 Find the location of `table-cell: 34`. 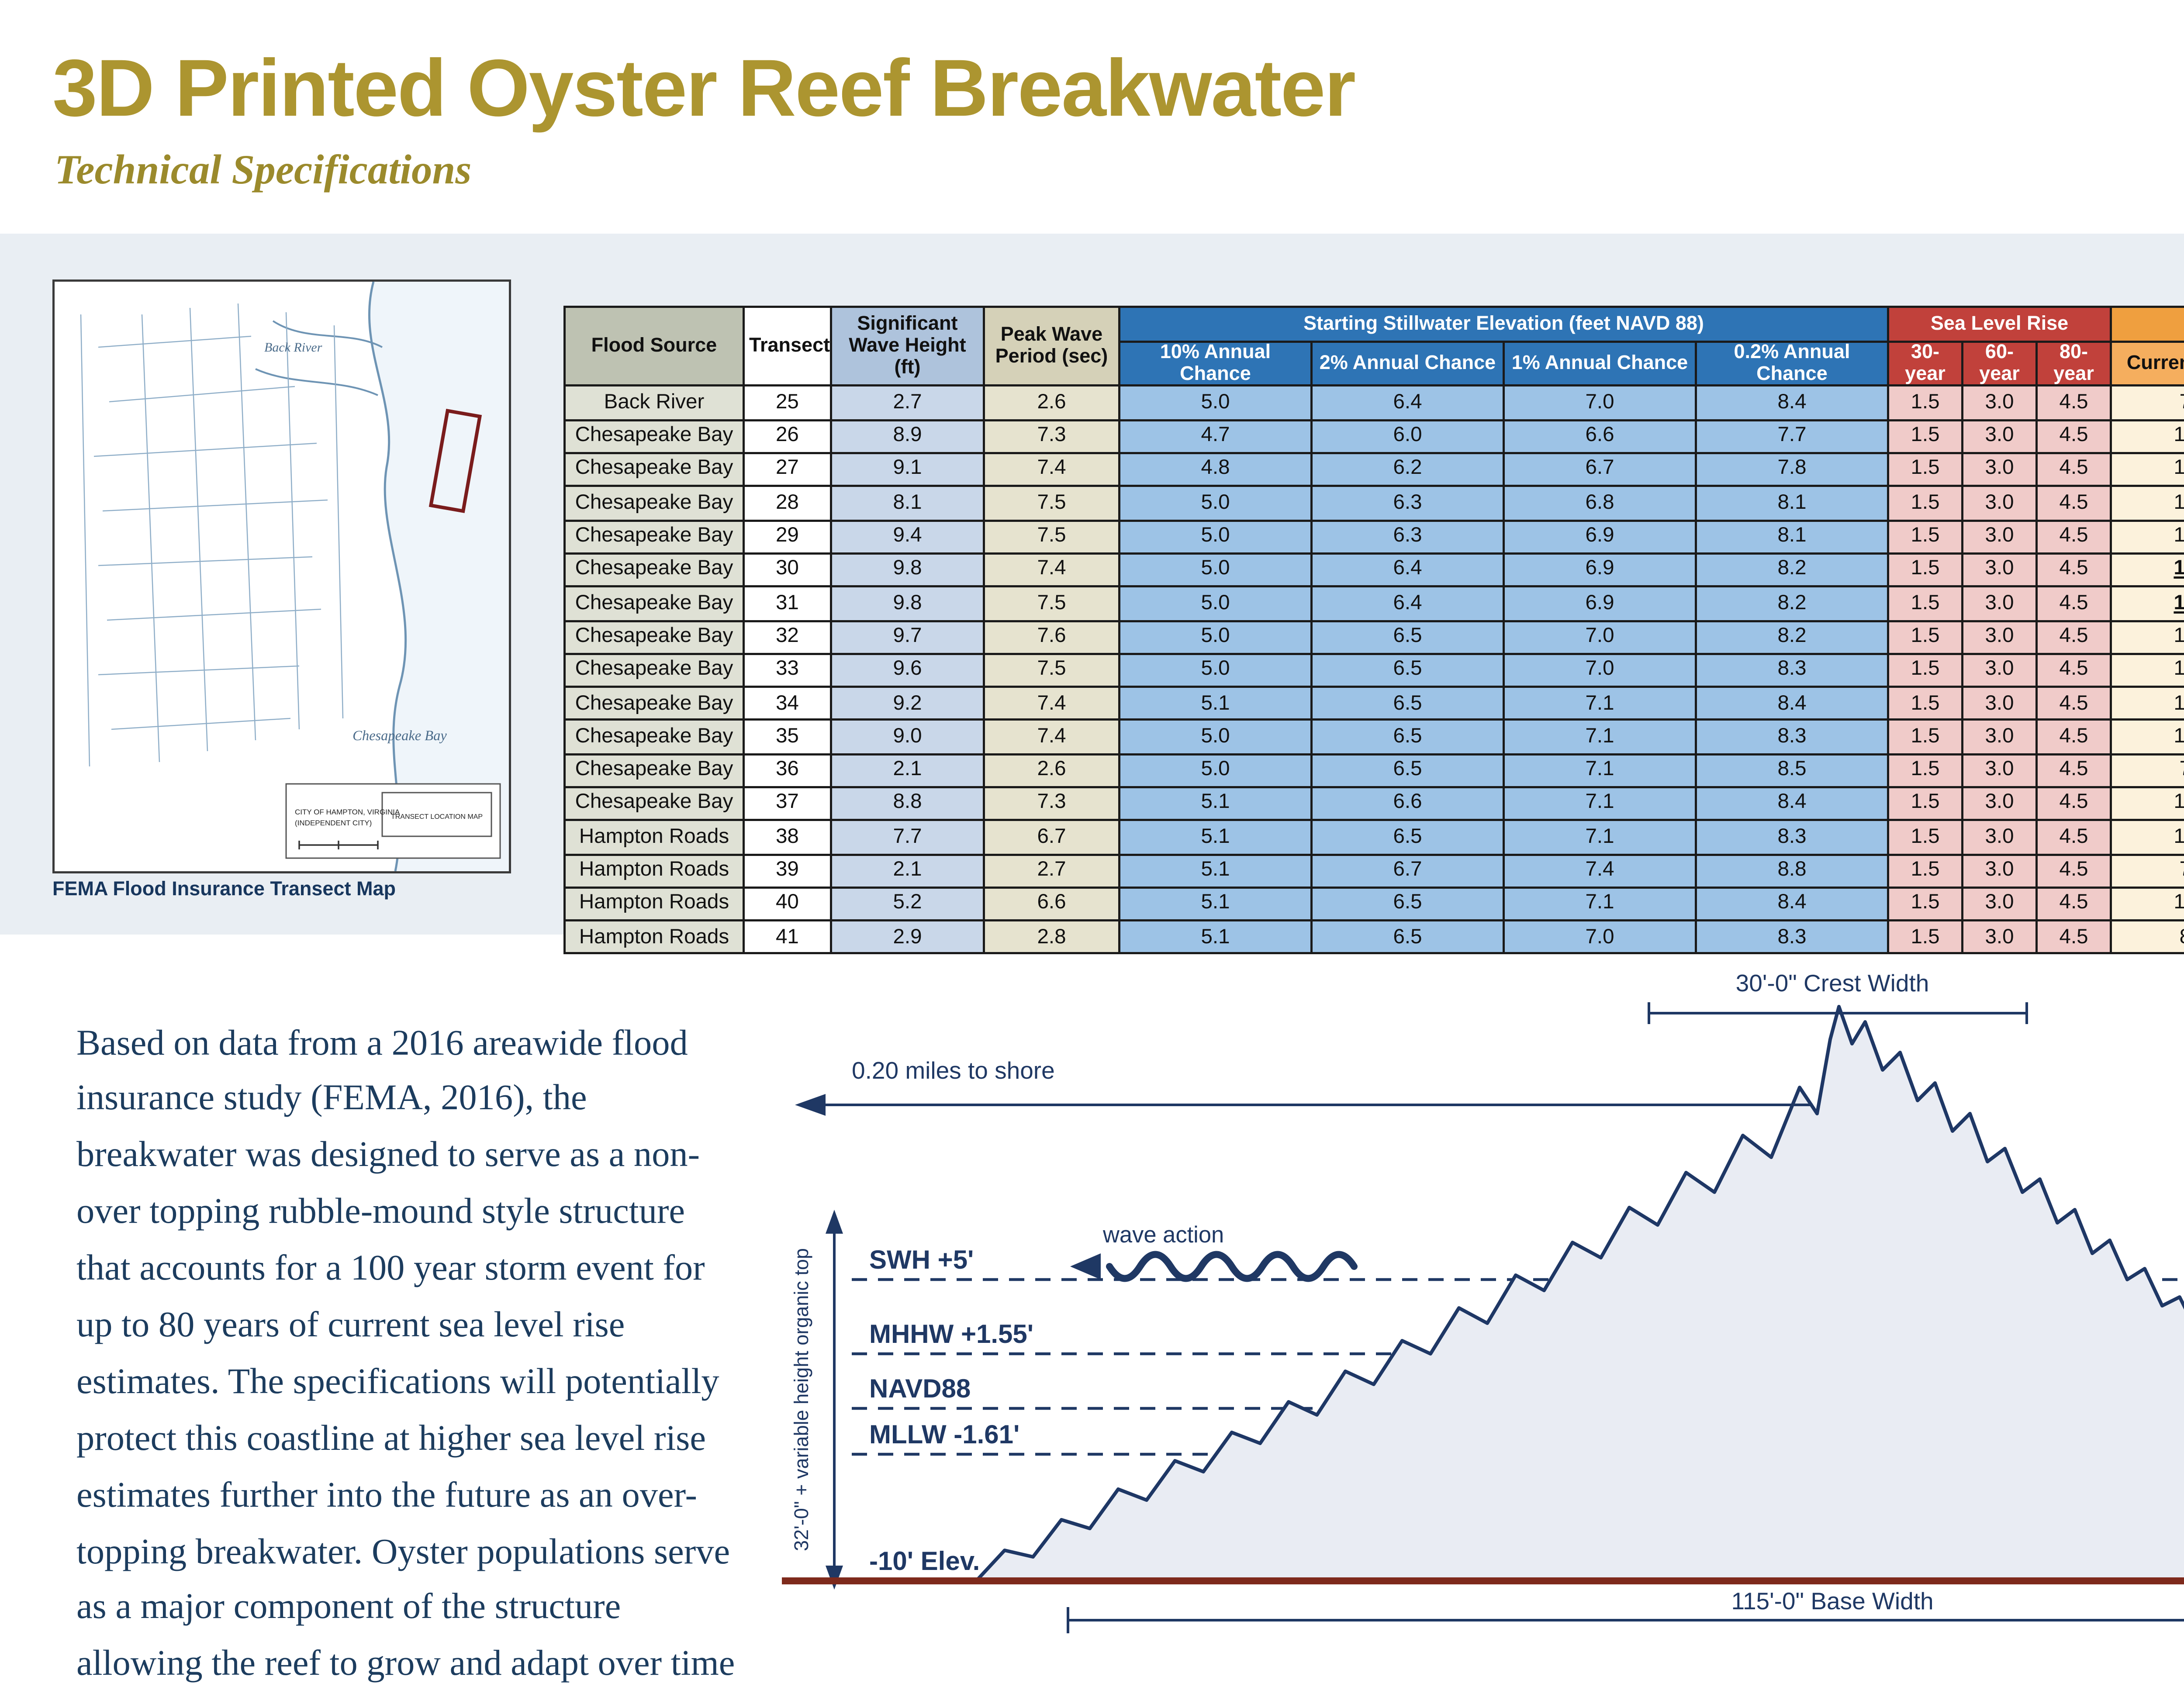

table-cell: 34 is located at coordinates (787, 704).